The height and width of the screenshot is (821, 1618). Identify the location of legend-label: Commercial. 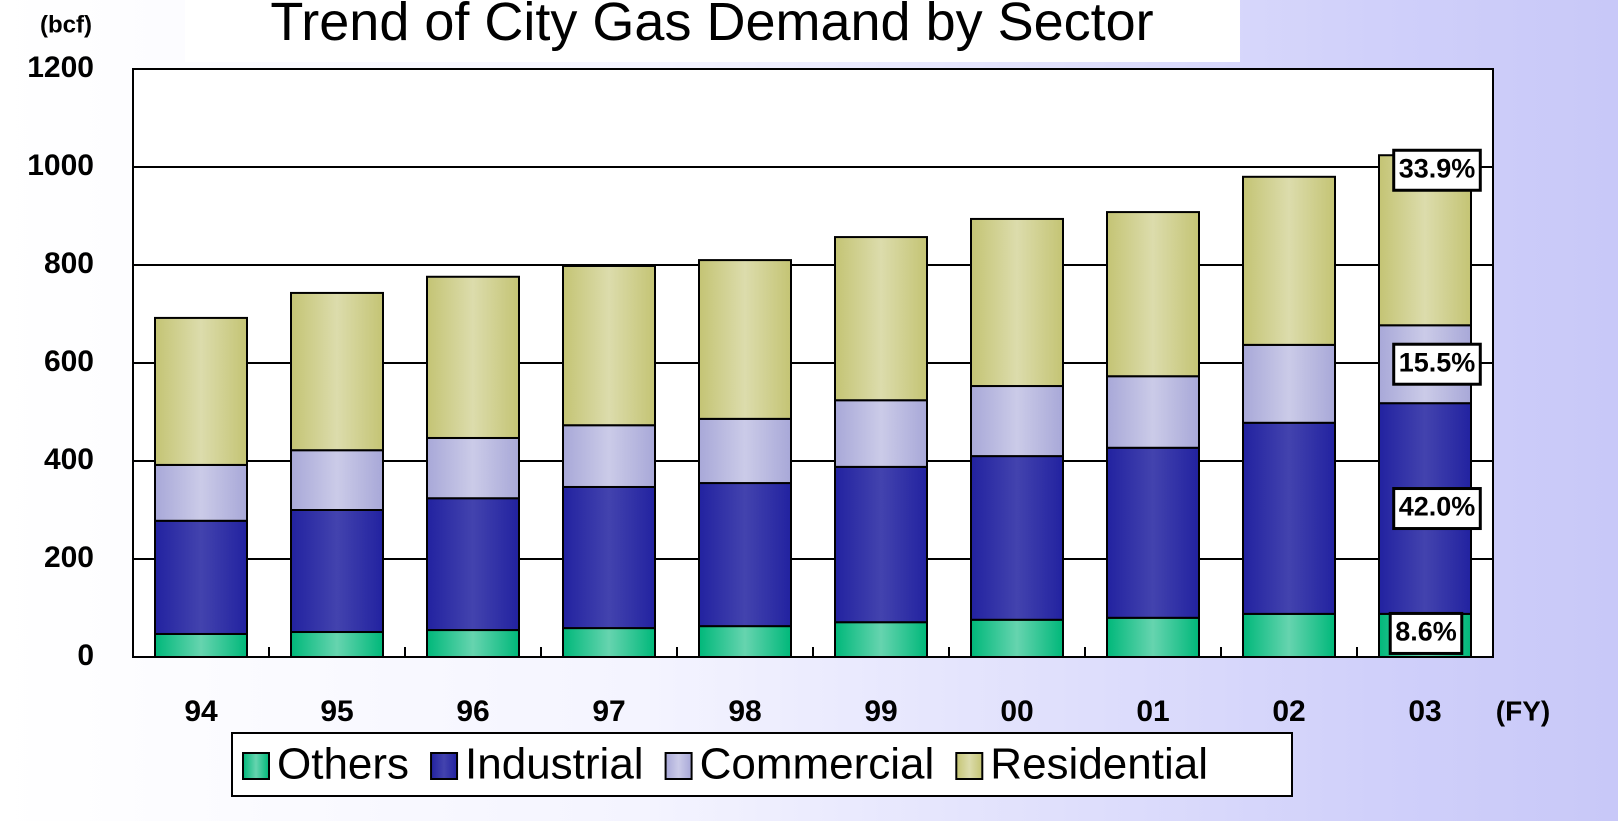
(817, 764).